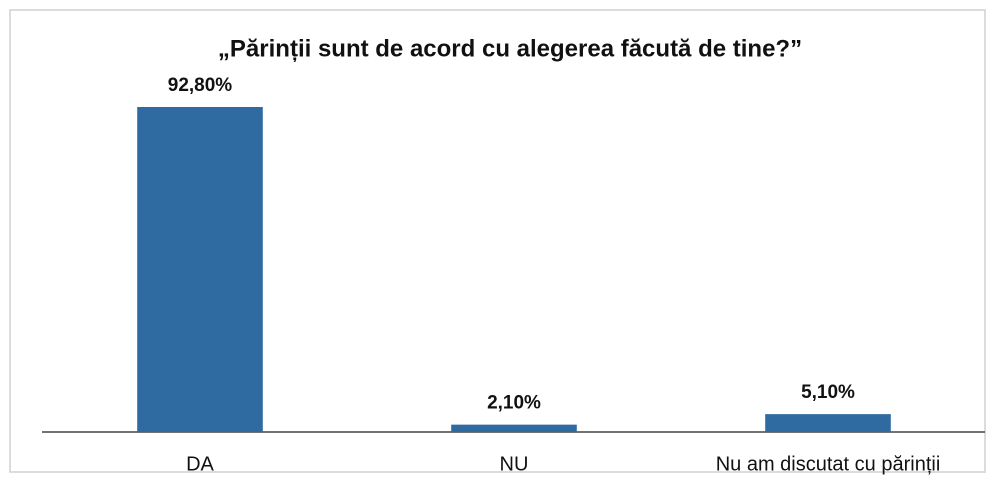 This screenshot has width=996, height=477. Describe the element at coordinates (200, 85) in the screenshot. I see `data-label: 92,80%` at that location.